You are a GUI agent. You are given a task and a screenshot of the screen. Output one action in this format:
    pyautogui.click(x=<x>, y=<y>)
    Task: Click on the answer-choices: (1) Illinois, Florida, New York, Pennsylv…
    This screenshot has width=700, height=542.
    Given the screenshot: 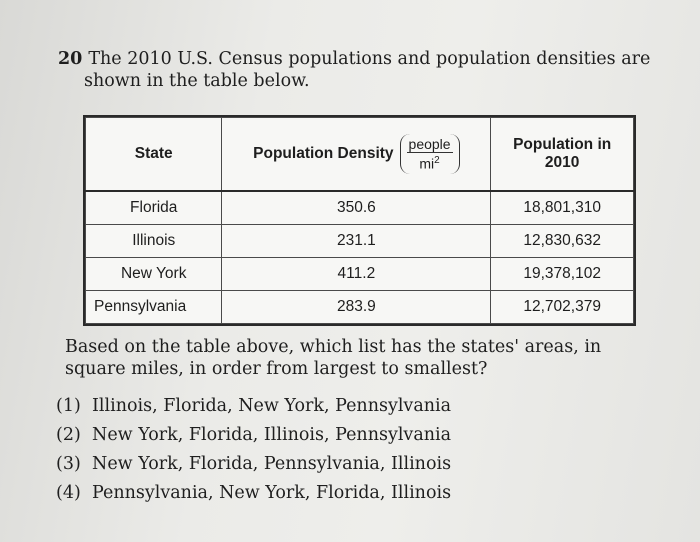 What is the action you would take?
    pyautogui.click(x=253, y=450)
    